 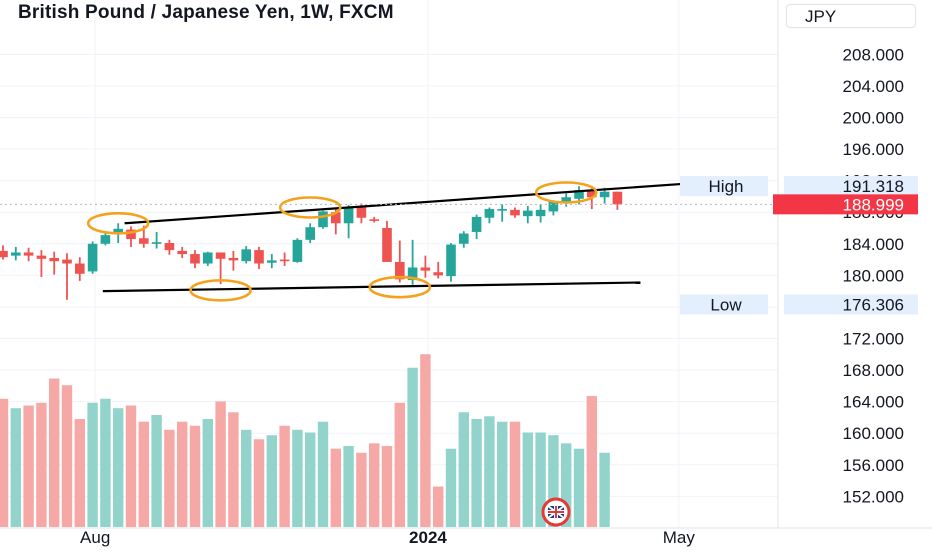 I want to click on current-price-tag-bg, so click(x=845, y=204).